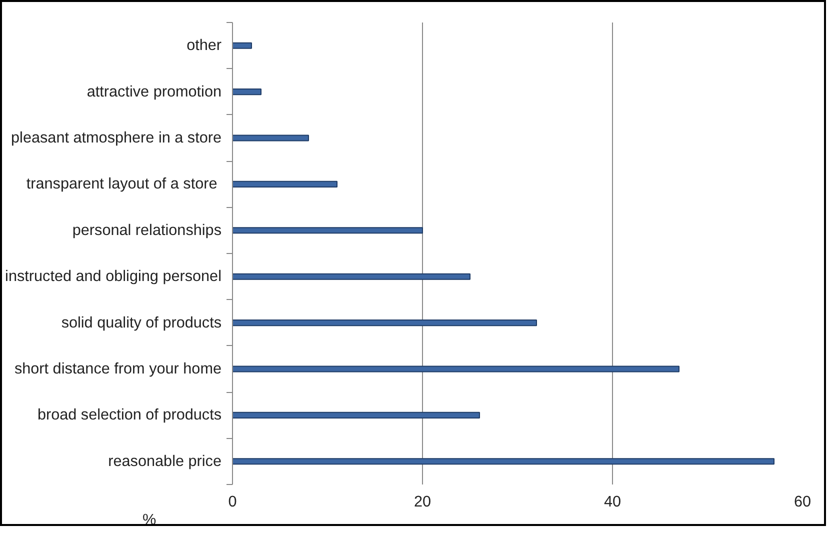 The width and height of the screenshot is (832, 536). I want to click on x-tick-label: 0, so click(232, 502).